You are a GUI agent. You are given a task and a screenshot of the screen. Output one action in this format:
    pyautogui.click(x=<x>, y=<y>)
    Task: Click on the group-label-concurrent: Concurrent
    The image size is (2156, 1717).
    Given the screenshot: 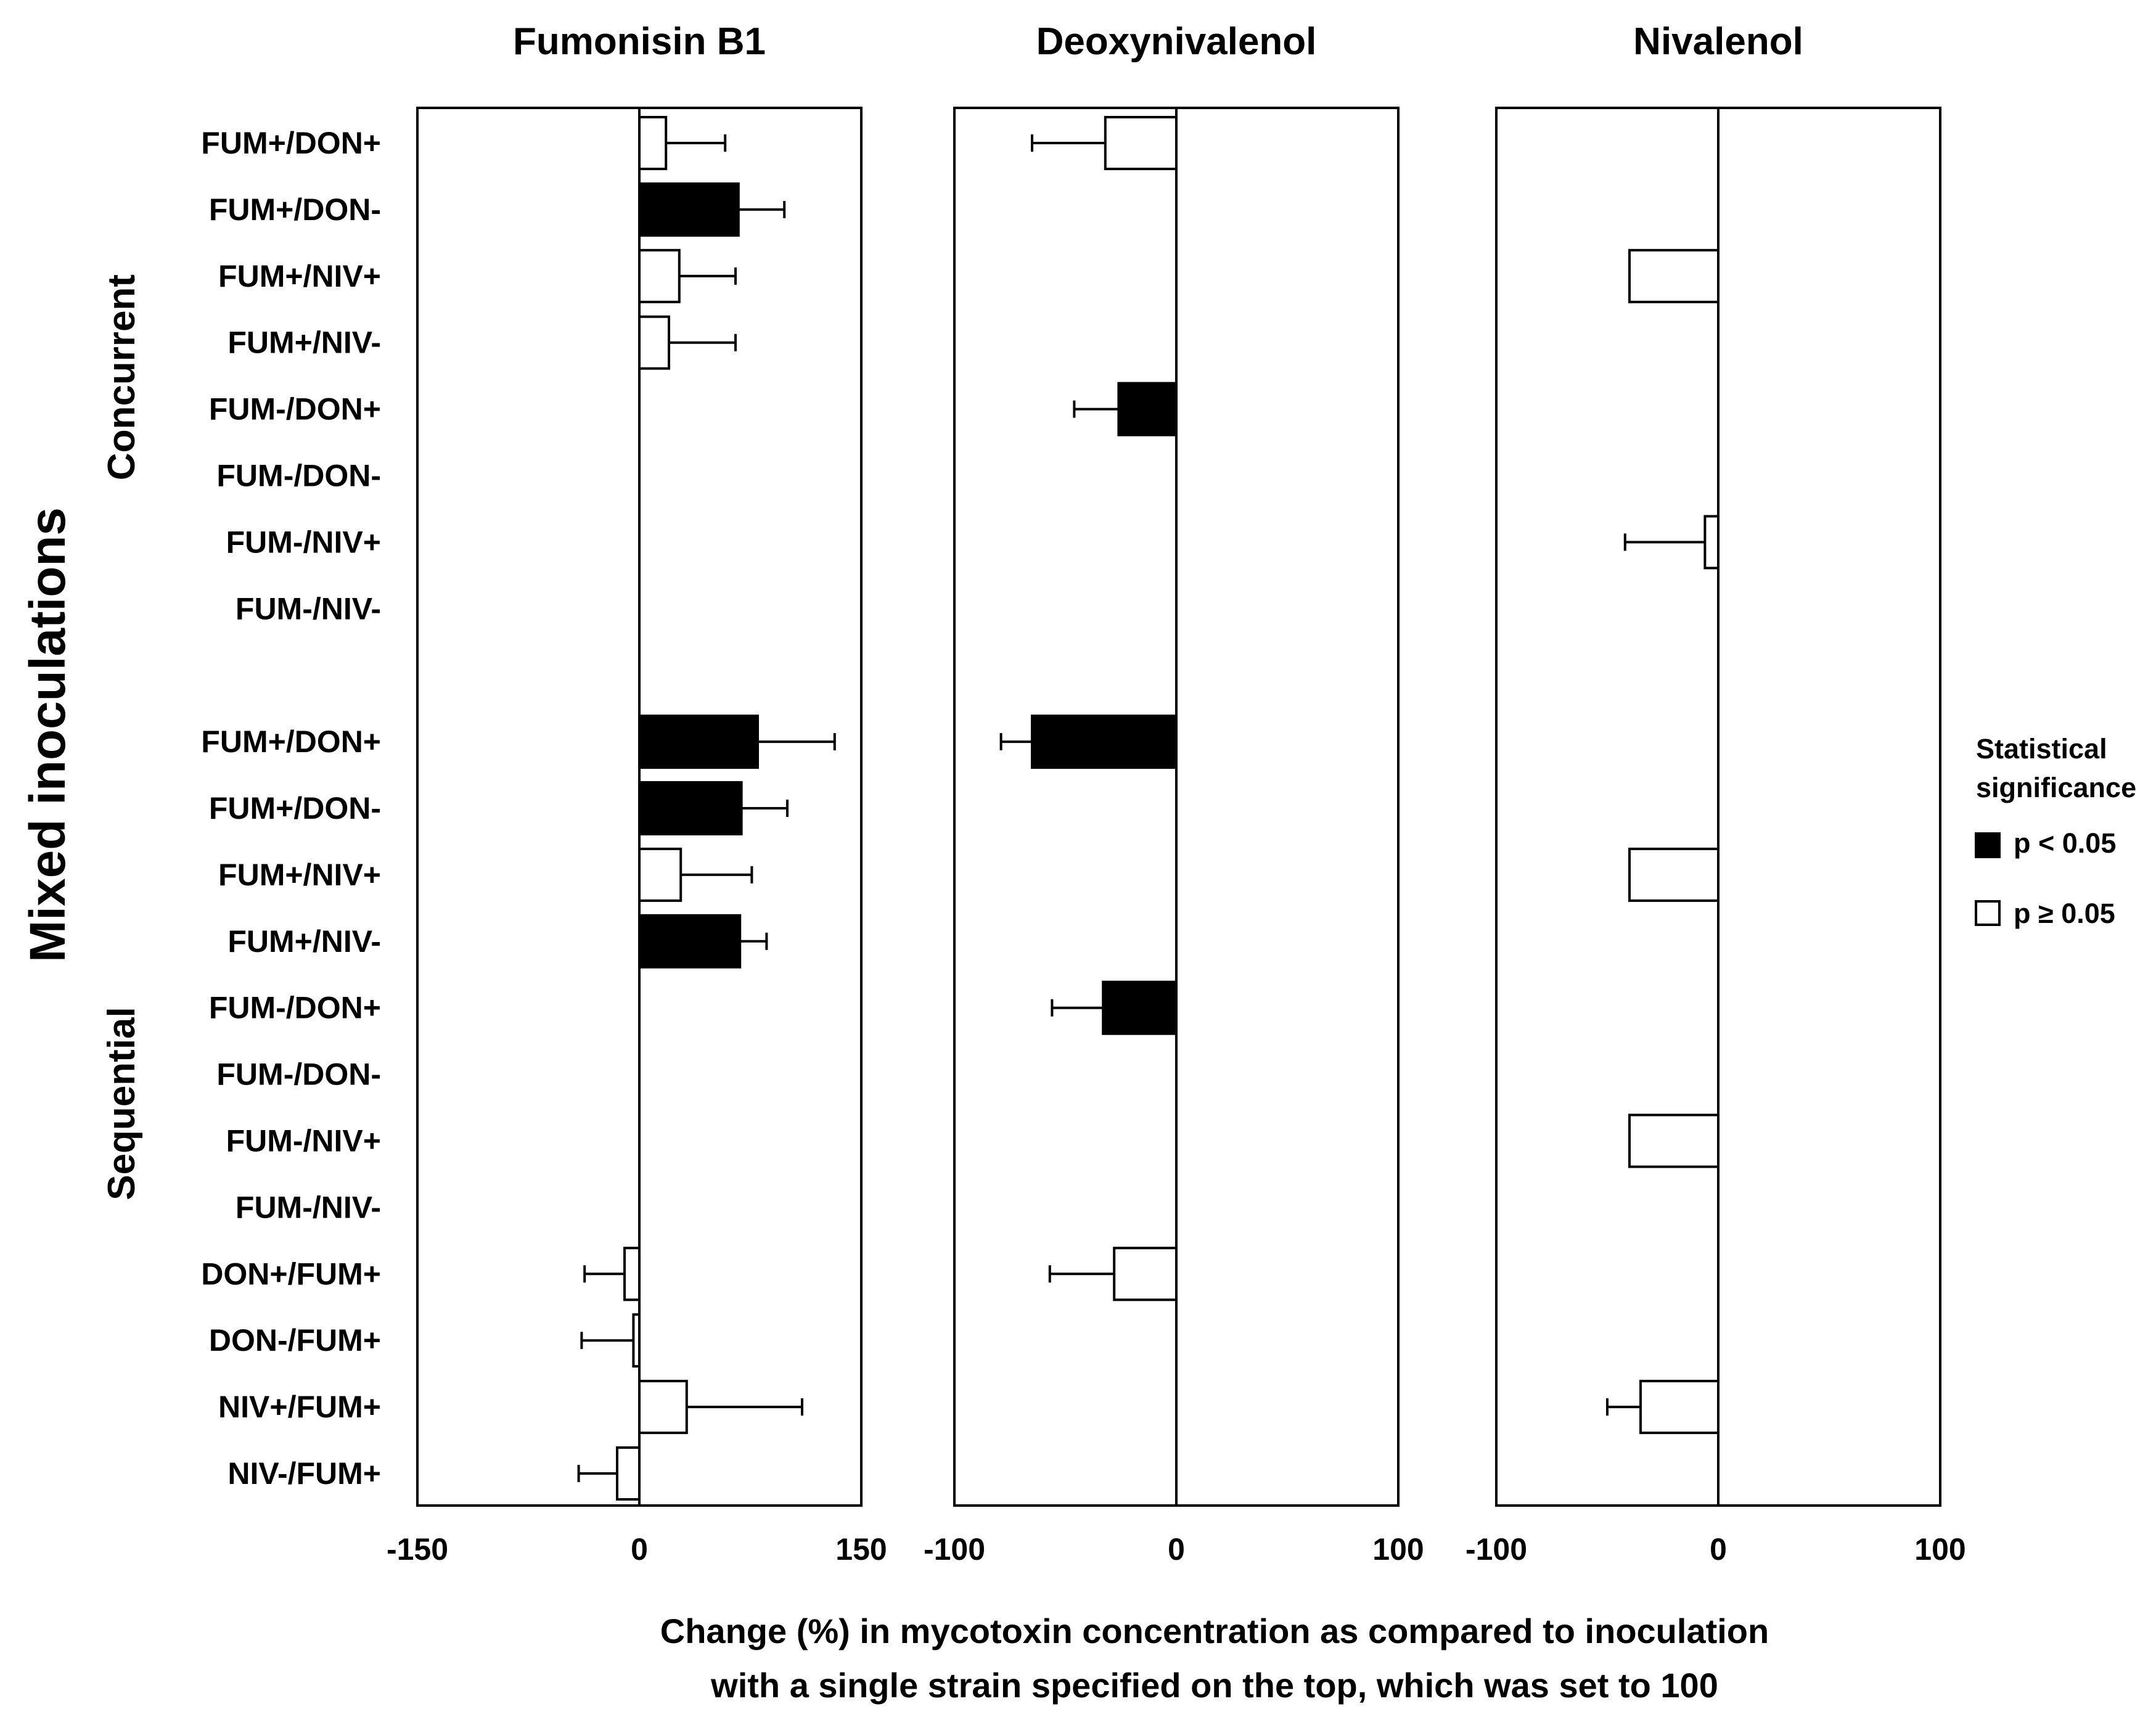 What is the action you would take?
    pyautogui.click(x=122, y=377)
    